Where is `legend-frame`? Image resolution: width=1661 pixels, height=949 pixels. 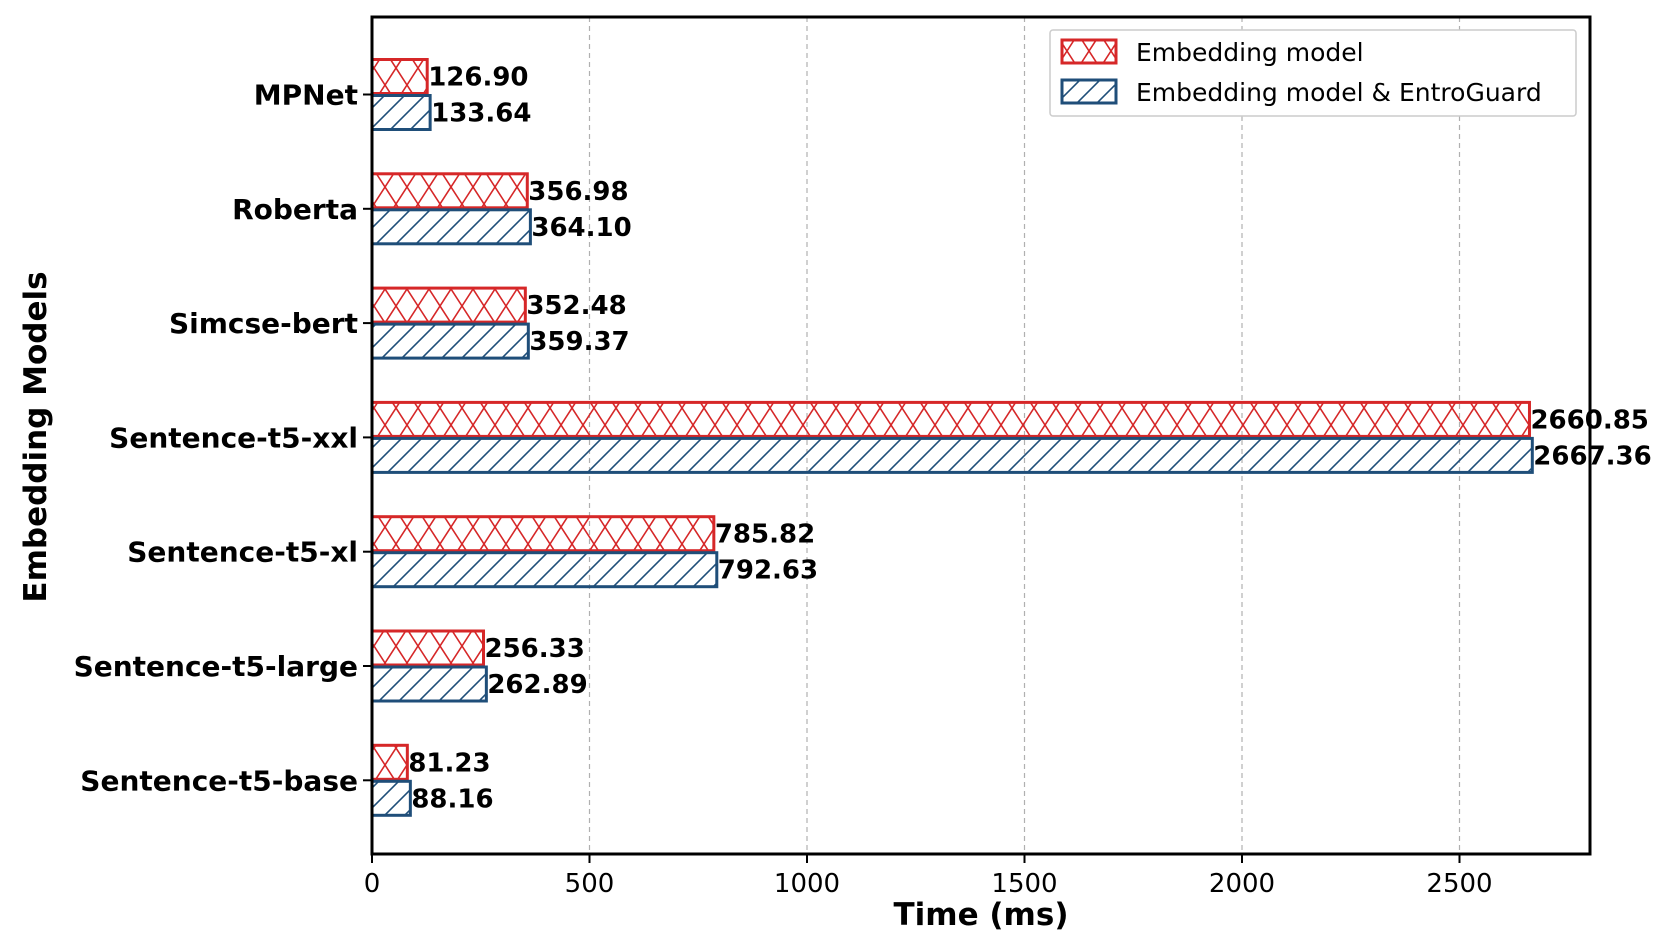 legend-frame is located at coordinates (1313, 73).